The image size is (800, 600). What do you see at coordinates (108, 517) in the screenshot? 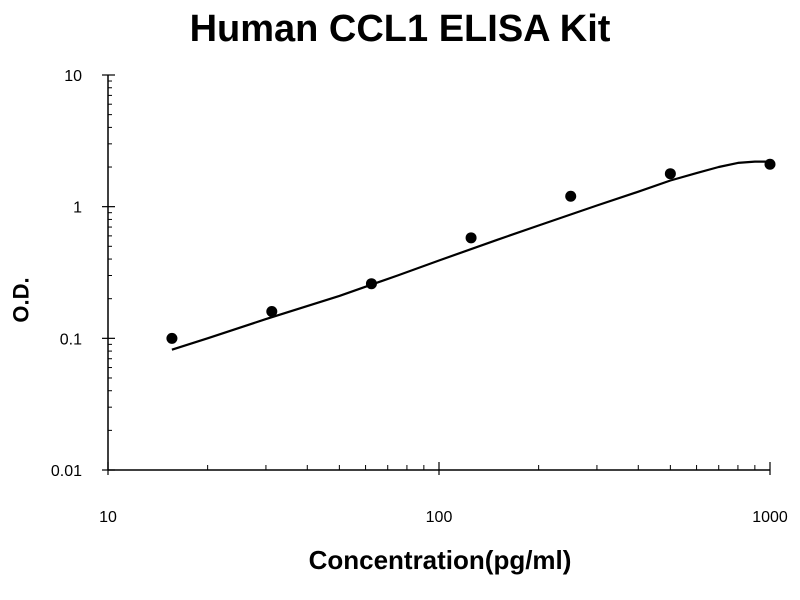
I see `x-tick-label: 10` at bounding box center [108, 517].